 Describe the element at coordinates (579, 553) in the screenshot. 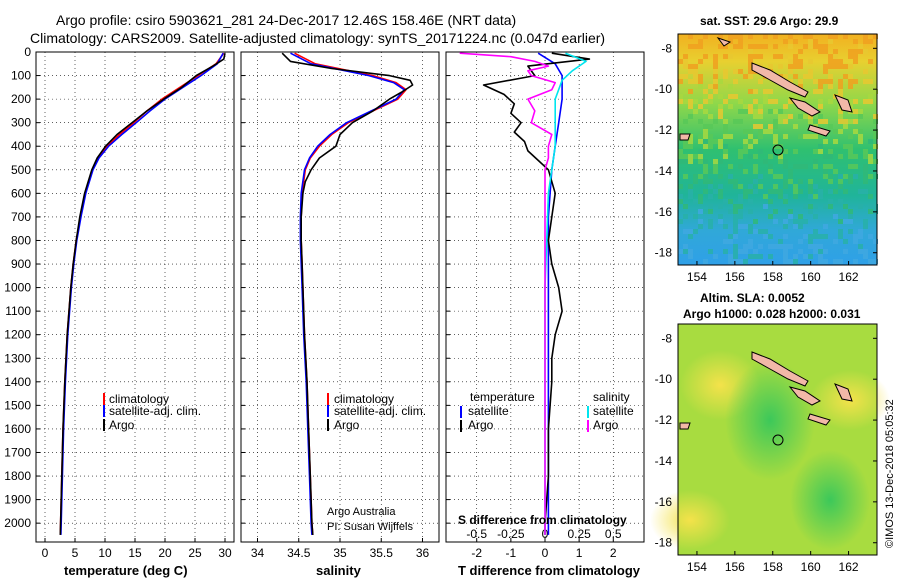

I see `x-tick-label: 1` at that location.